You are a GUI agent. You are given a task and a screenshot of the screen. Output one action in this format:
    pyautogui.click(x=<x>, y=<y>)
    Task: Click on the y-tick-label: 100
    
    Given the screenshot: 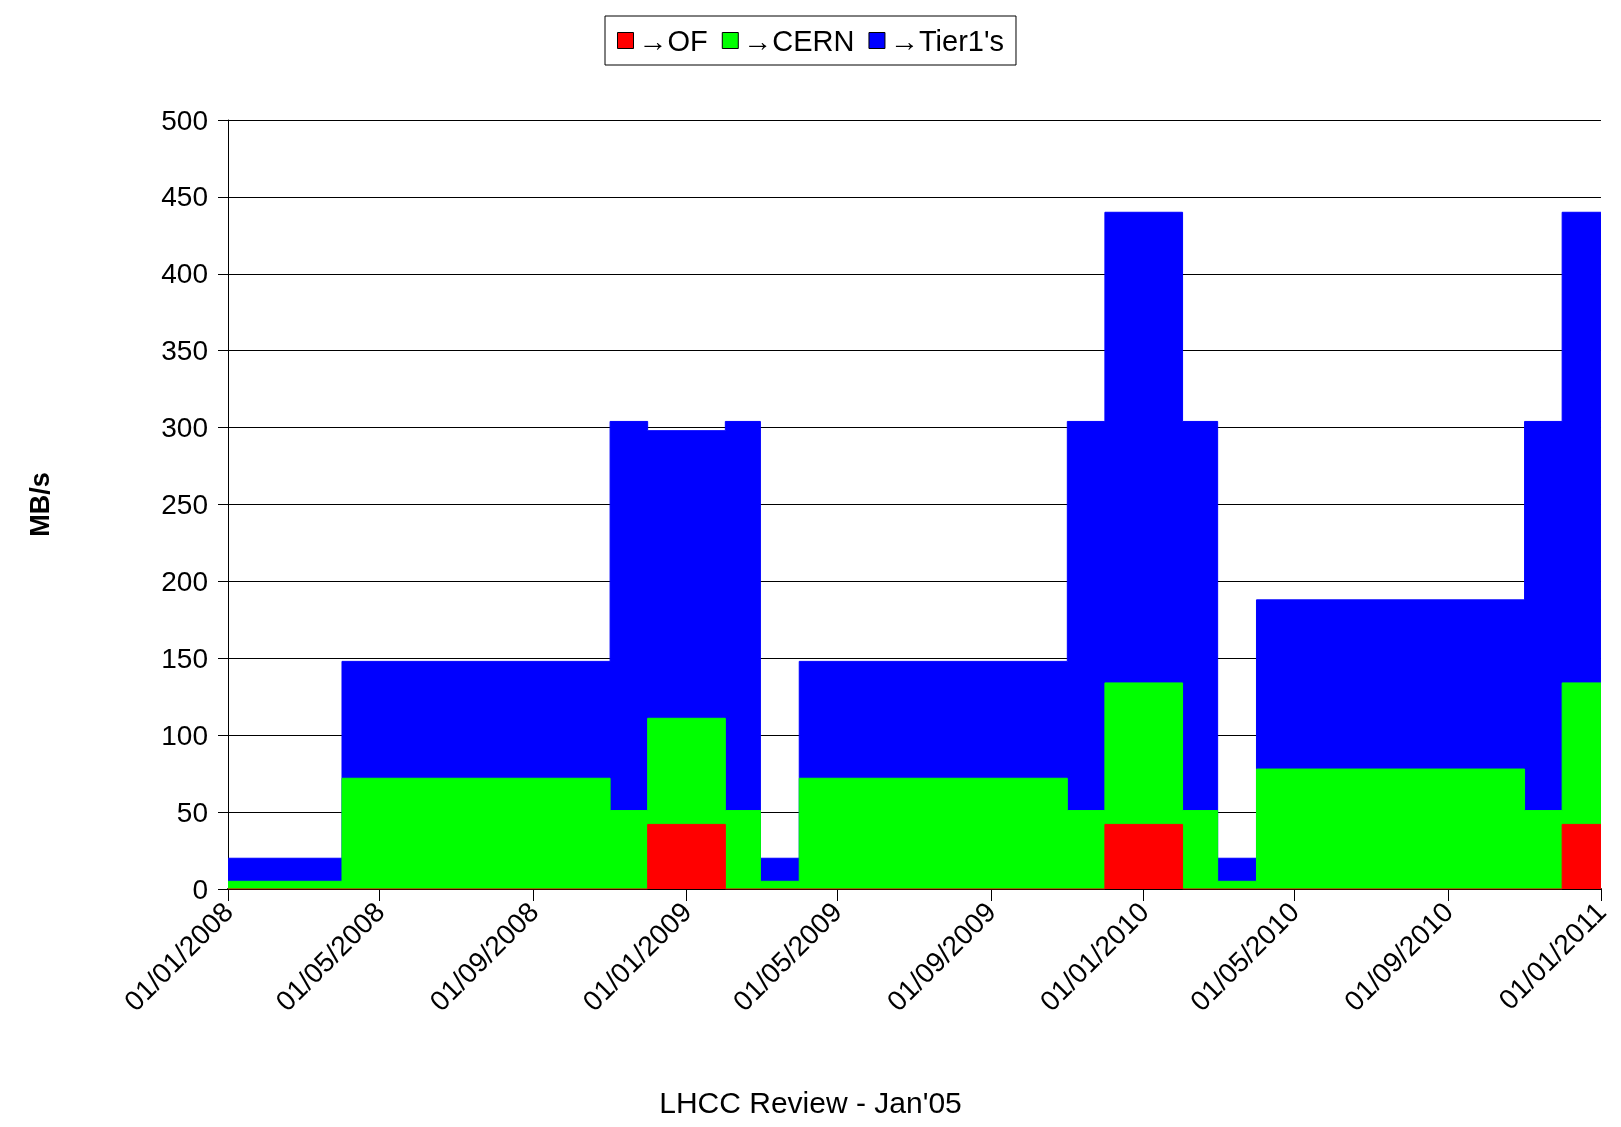 What is the action you would take?
    pyautogui.click(x=184, y=735)
    